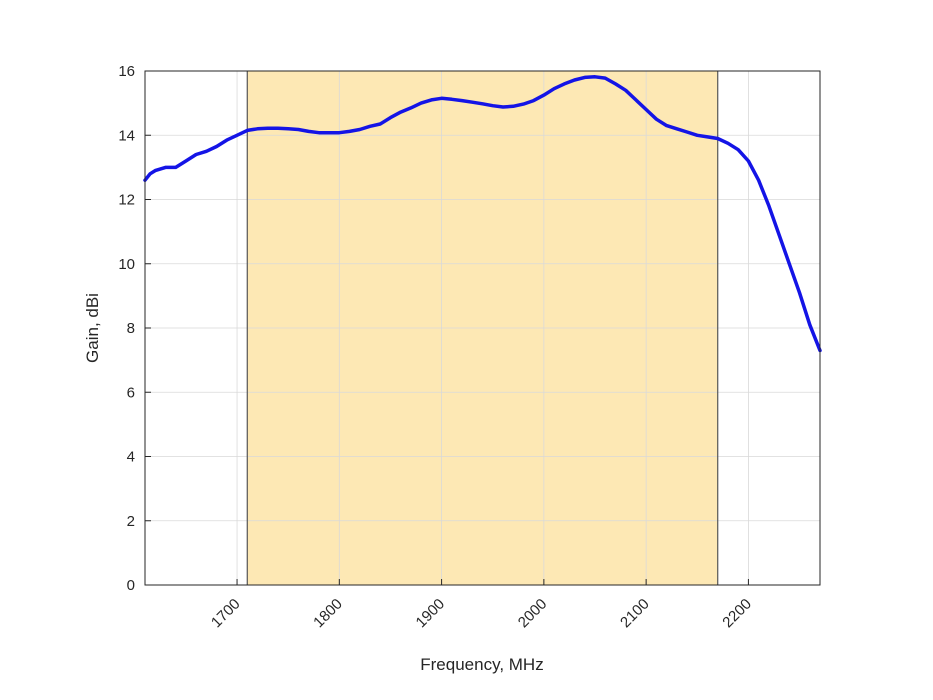 The image size is (933, 700). What do you see at coordinates (131, 585) in the screenshot?
I see `y-tick-label: 0` at bounding box center [131, 585].